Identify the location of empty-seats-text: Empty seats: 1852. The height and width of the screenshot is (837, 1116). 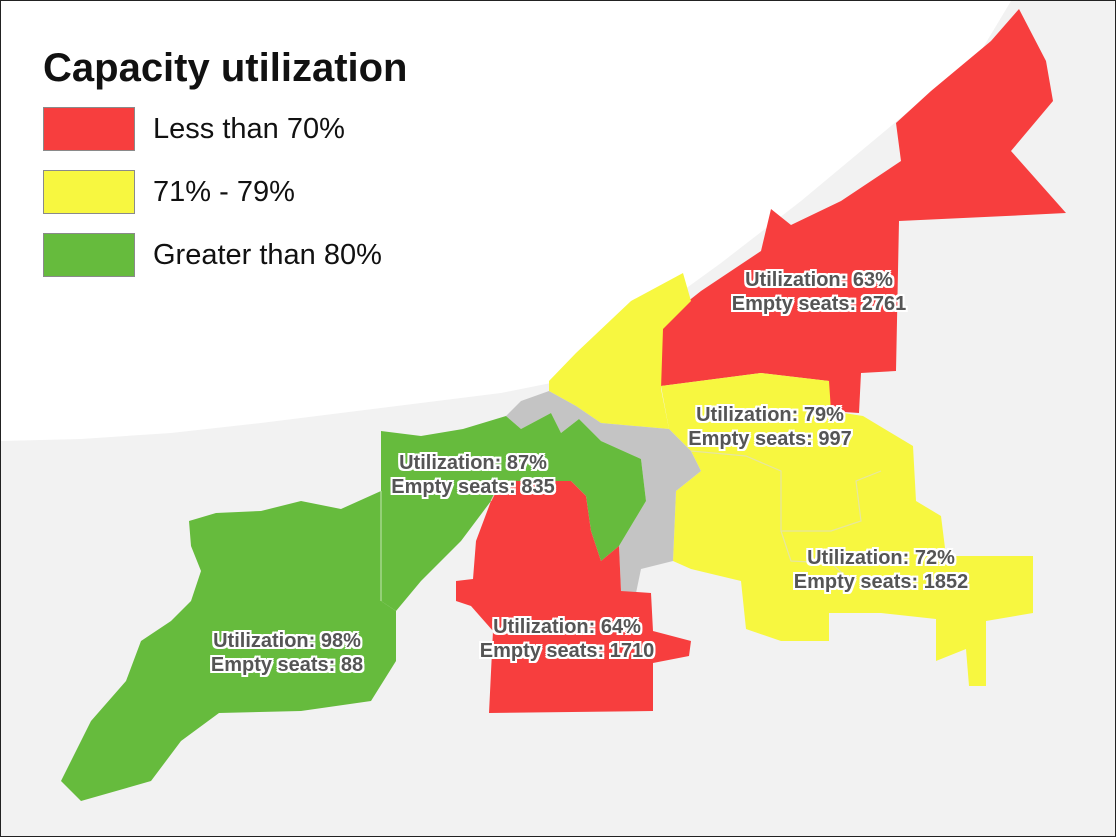
(881, 582).